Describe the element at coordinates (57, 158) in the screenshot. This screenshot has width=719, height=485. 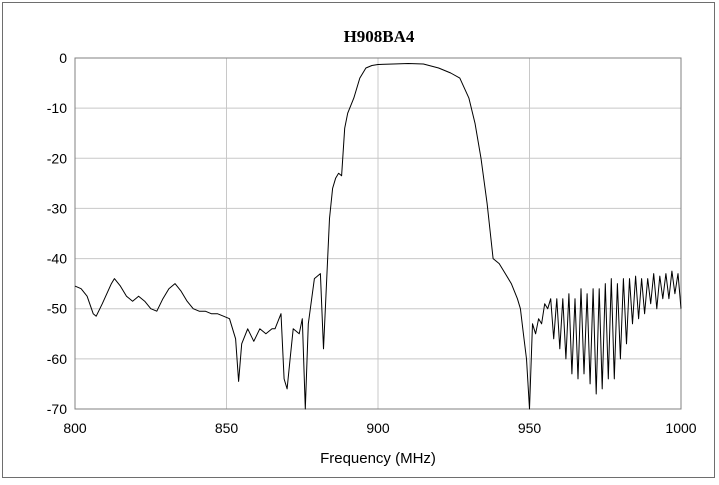
I see `y-tick-label: -20` at that location.